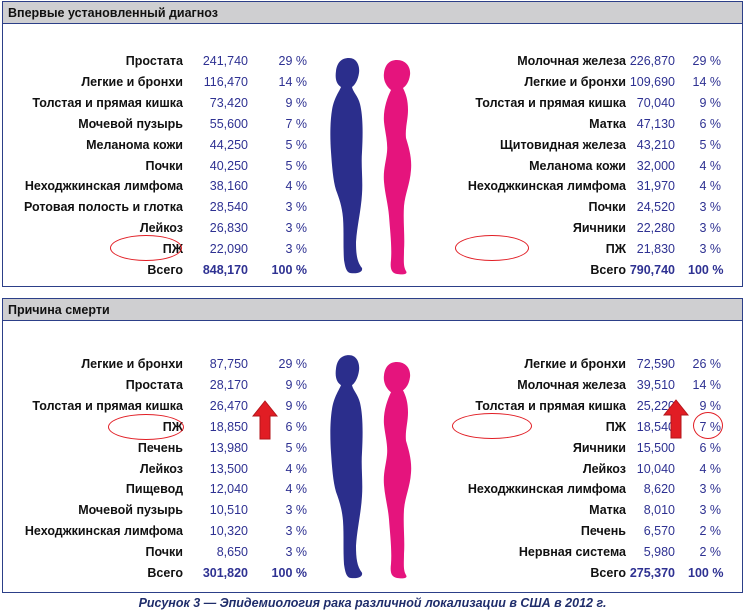 This screenshot has width=745, height=615. I want to click on site-label: Простата, so click(154, 61).